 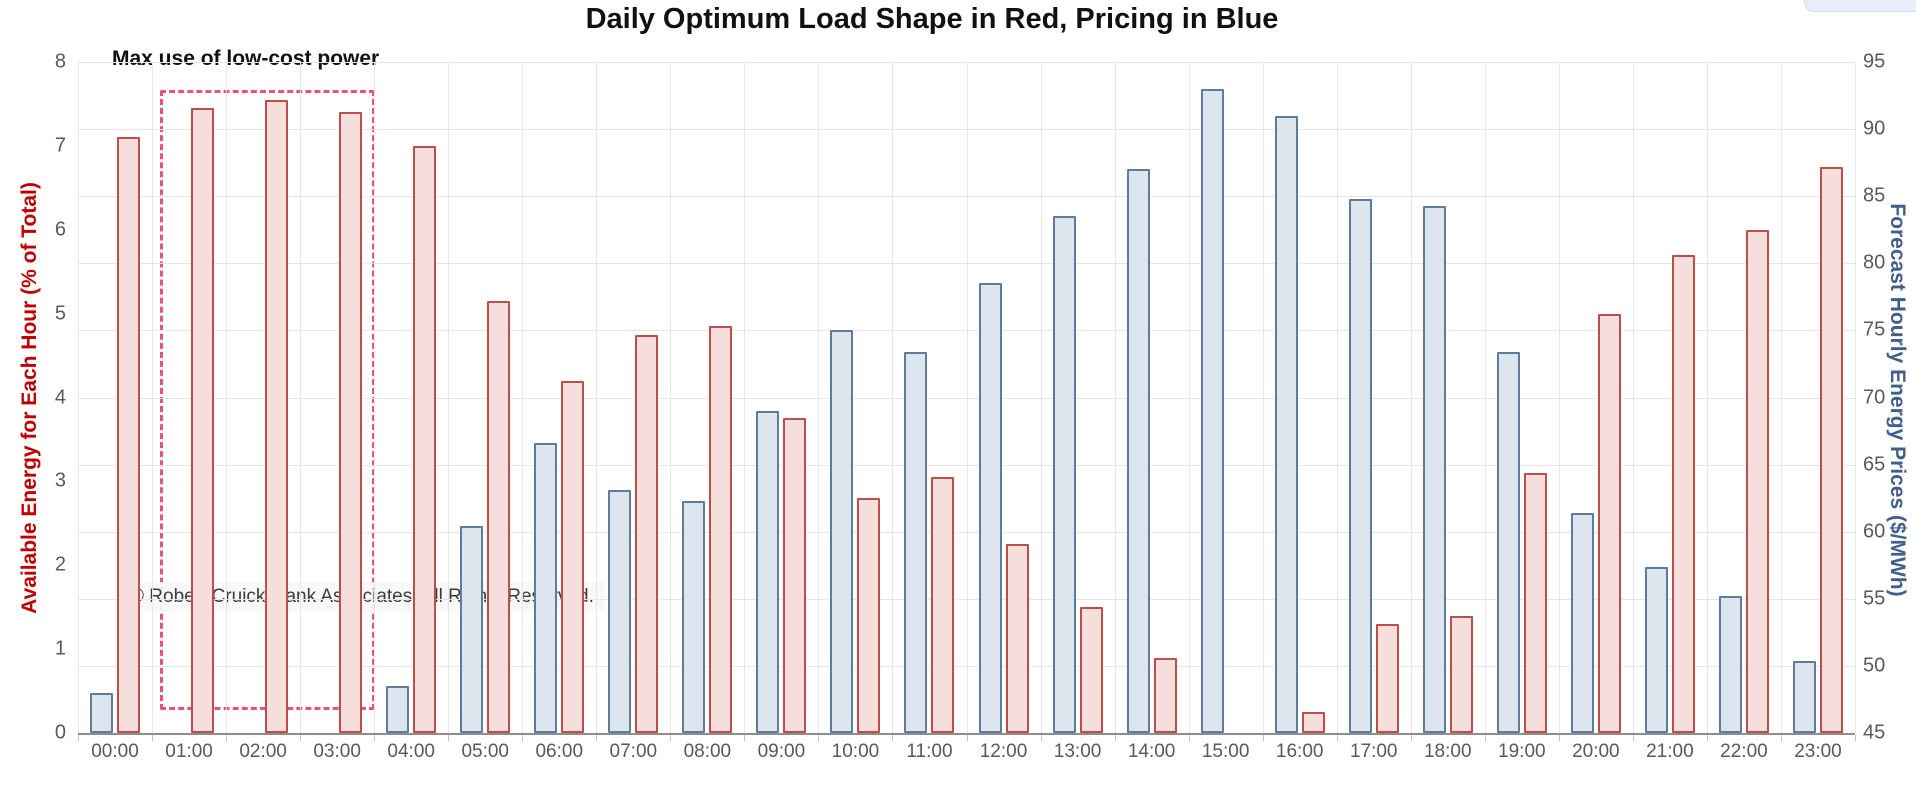 I want to click on x-tick-label: 14:00, so click(x=1151, y=751).